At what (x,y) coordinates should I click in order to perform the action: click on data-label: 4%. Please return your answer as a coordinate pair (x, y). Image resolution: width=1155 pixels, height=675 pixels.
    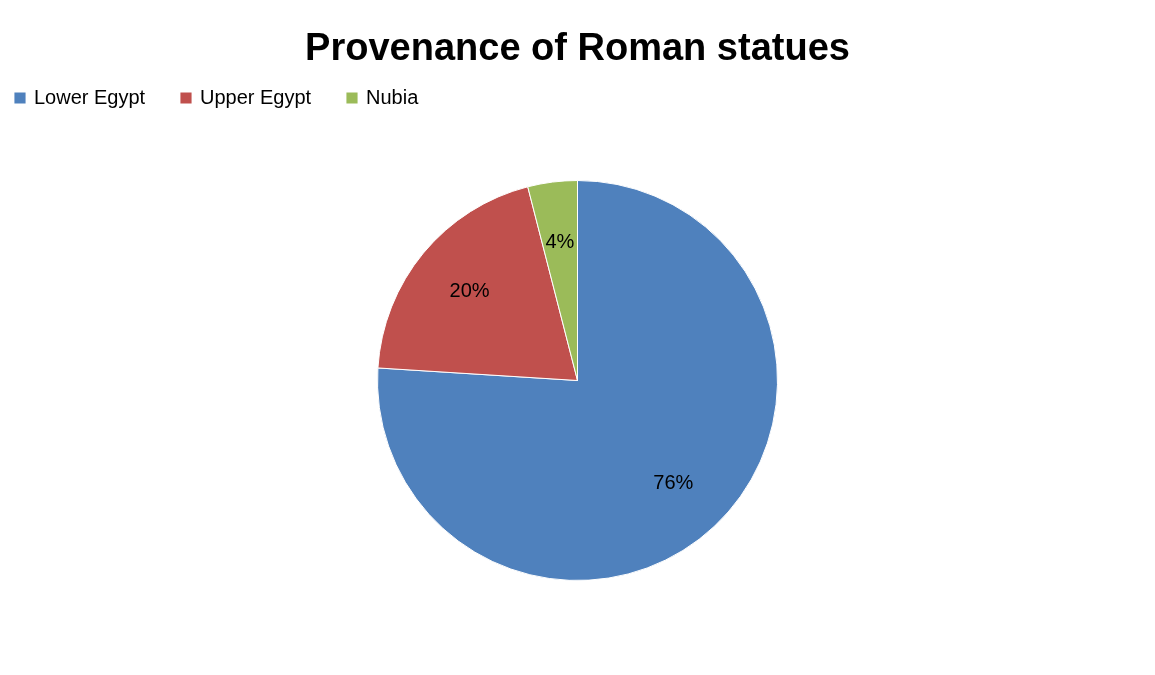
    Looking at the image, I should click on (560, 240).